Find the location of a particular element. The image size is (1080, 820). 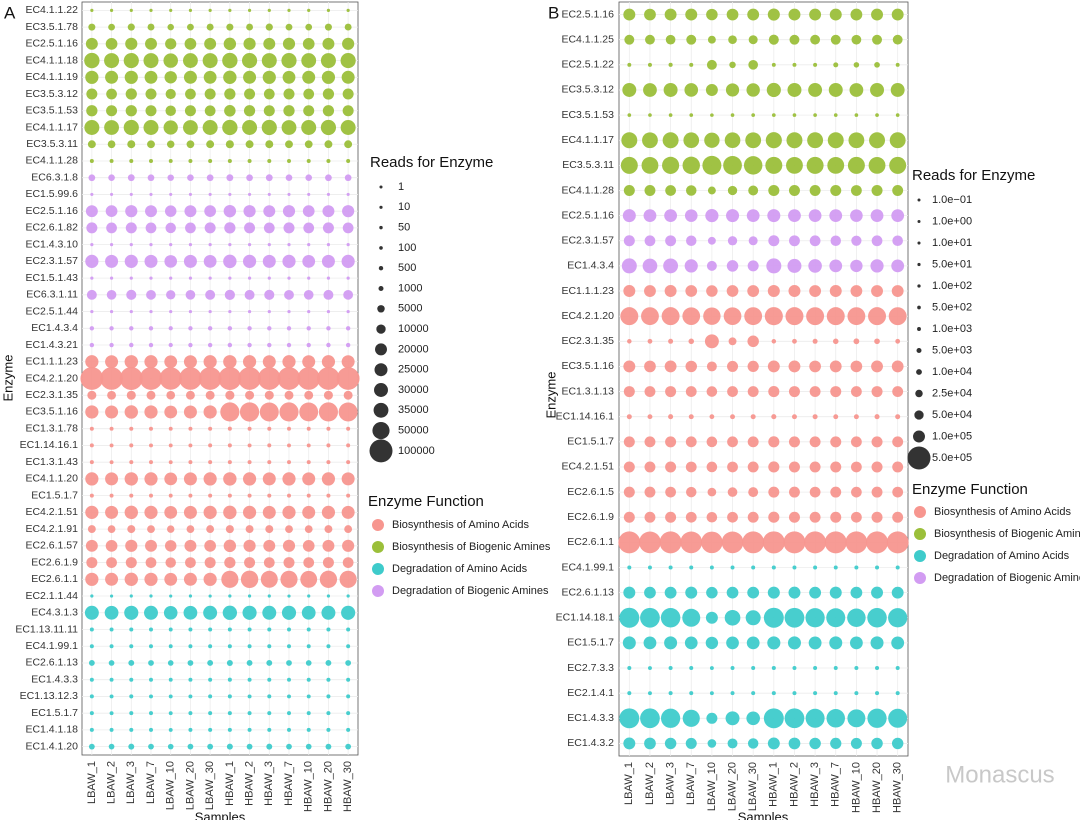

size-legend-title: Reads for Enzyme is located at coordinates (431, 162).